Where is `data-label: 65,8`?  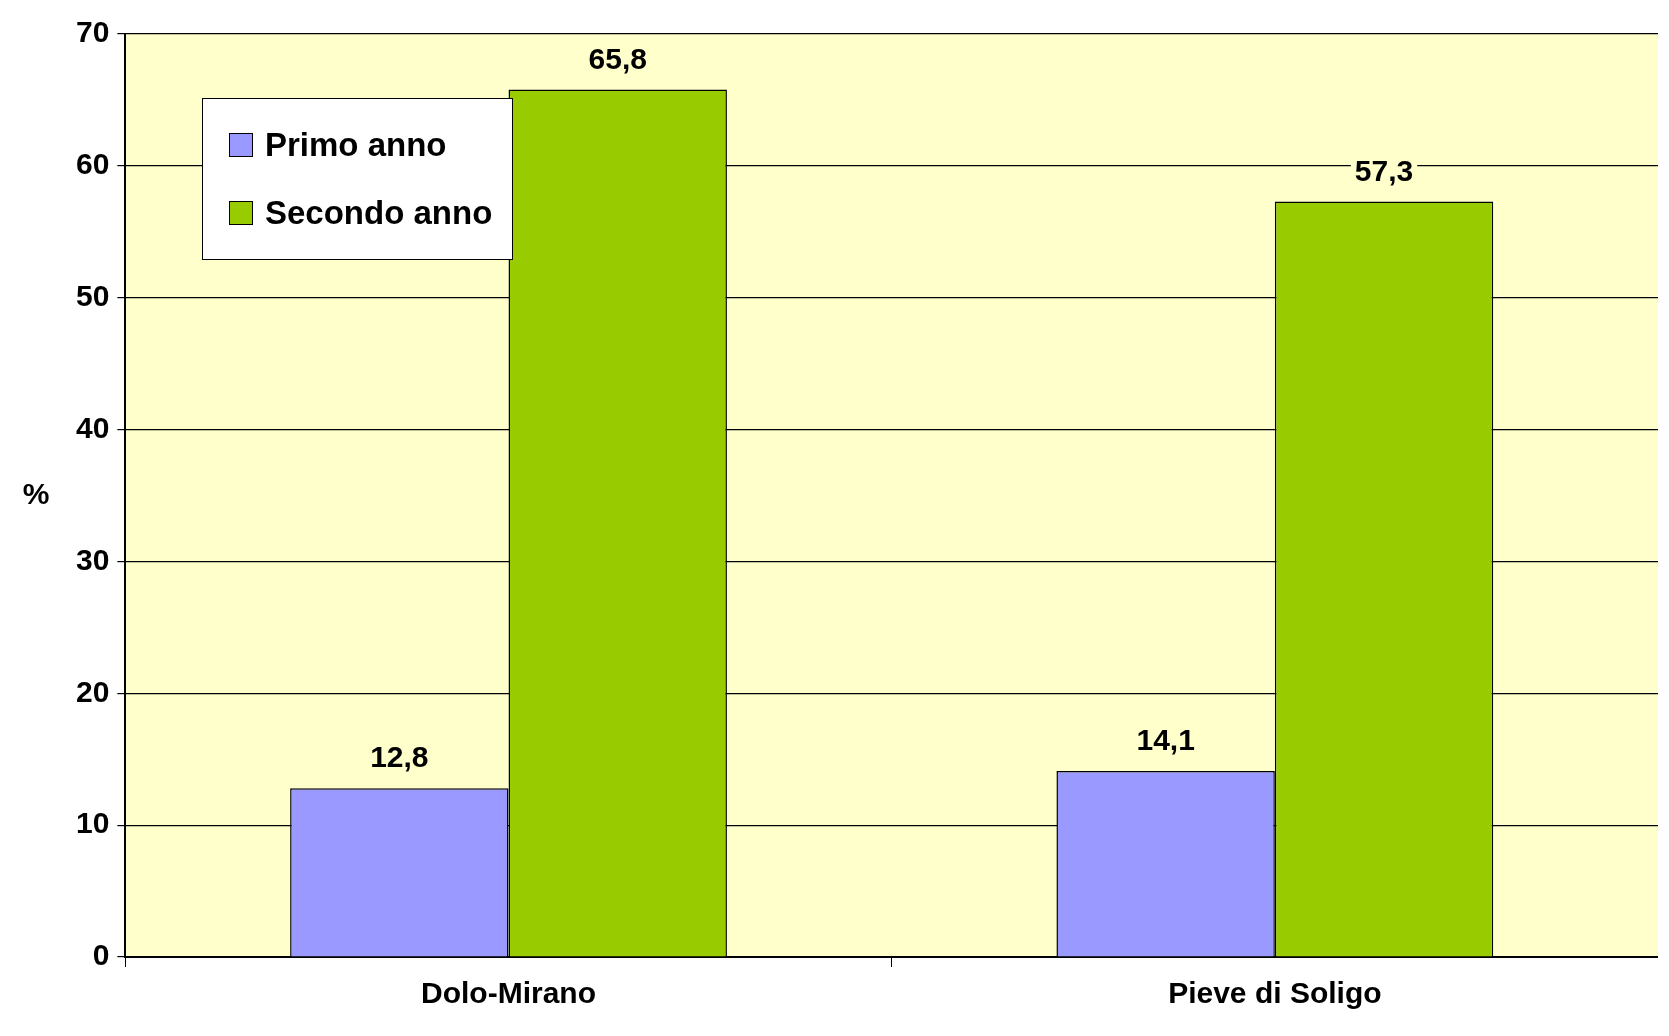 data-label: 65,8 is located at coordinates (617, 58).